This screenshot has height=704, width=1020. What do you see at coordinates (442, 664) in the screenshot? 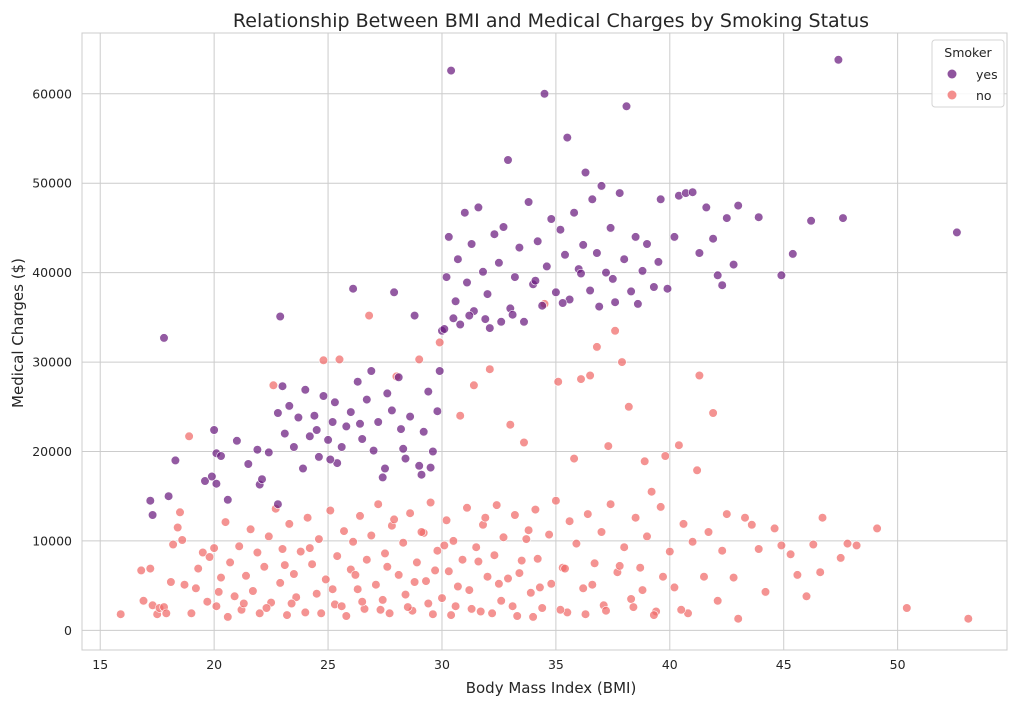
I see `x-tick-label: 30` at bounding box center [442, 664].